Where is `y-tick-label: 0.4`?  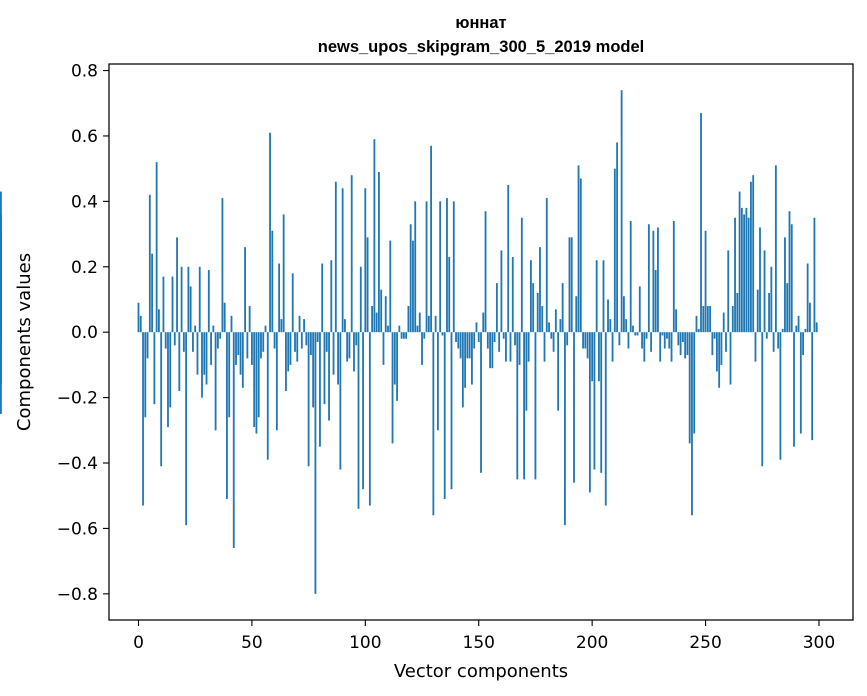 y-tick-label: 0.4 is located at coordinates (84, 202).